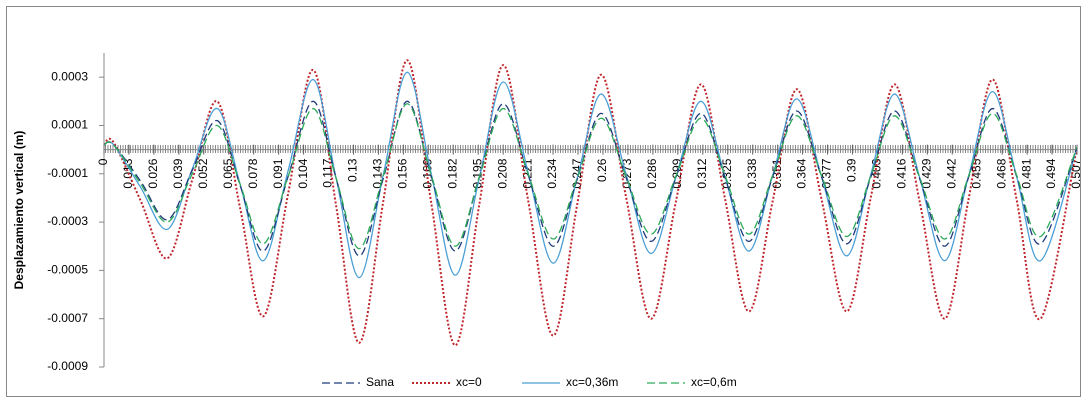 The image size is (1087, 403). Describe the element at coordinates (702, 173) in the screenshot. I see `x-tick-label: 0.312` at that location.